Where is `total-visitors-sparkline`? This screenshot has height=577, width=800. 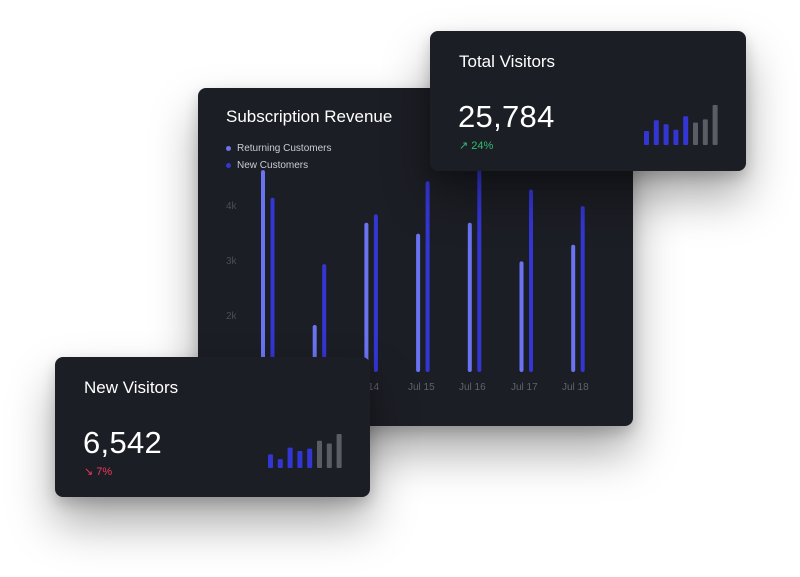 total-visitors-sparkline is located at coordinates (681, 125).